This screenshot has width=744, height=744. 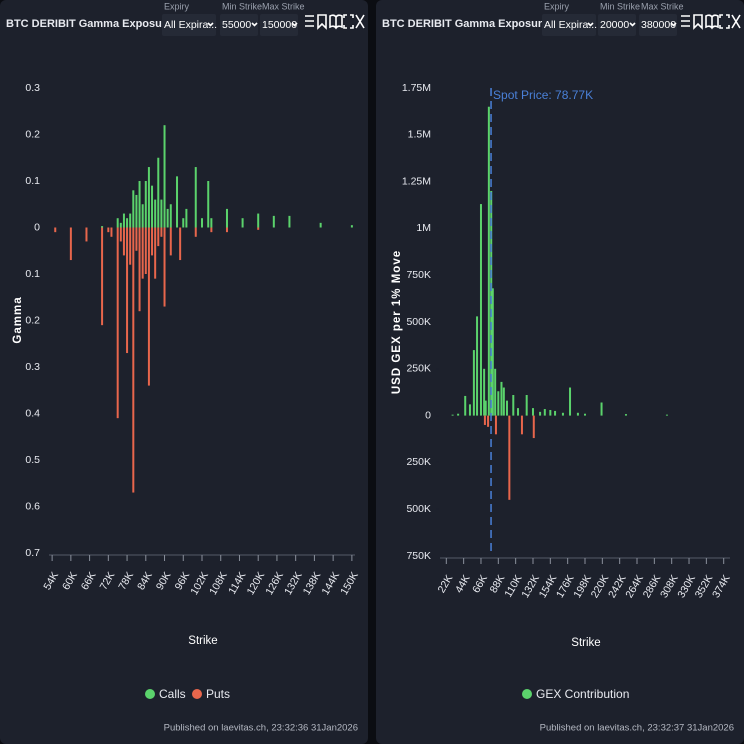 What do you see at coordinates (428, 415) in the screenshot?
I see `y-tick-label: 0` at bounding box center [428, 415].